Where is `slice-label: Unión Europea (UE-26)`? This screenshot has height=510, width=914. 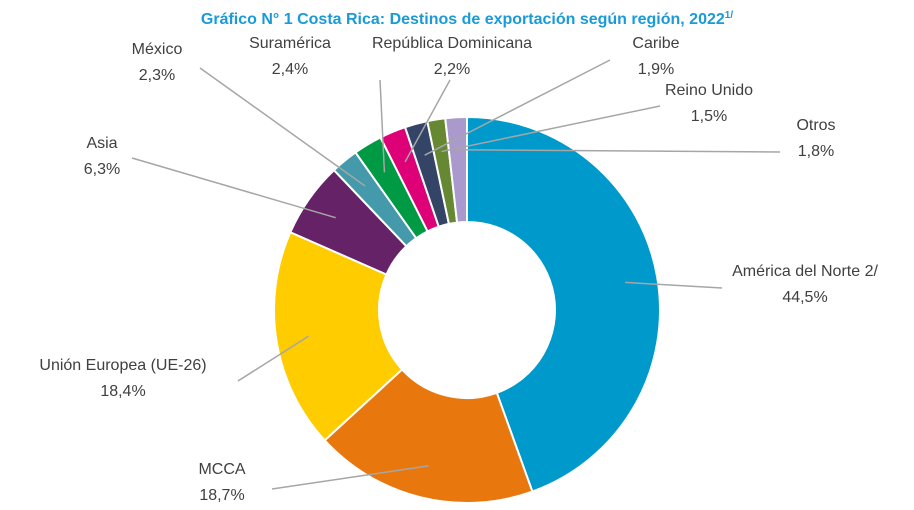
slice-label: Unión Europea (UE-26) is located at coordinates (122, 365).